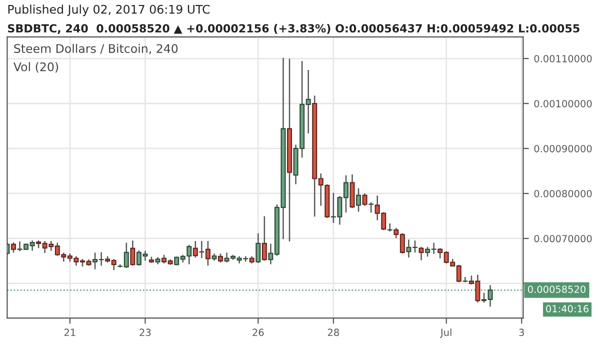  Describe the element at coordinates (521, 332) in the screenshot. I see `x-tick-label: 3` at that location.